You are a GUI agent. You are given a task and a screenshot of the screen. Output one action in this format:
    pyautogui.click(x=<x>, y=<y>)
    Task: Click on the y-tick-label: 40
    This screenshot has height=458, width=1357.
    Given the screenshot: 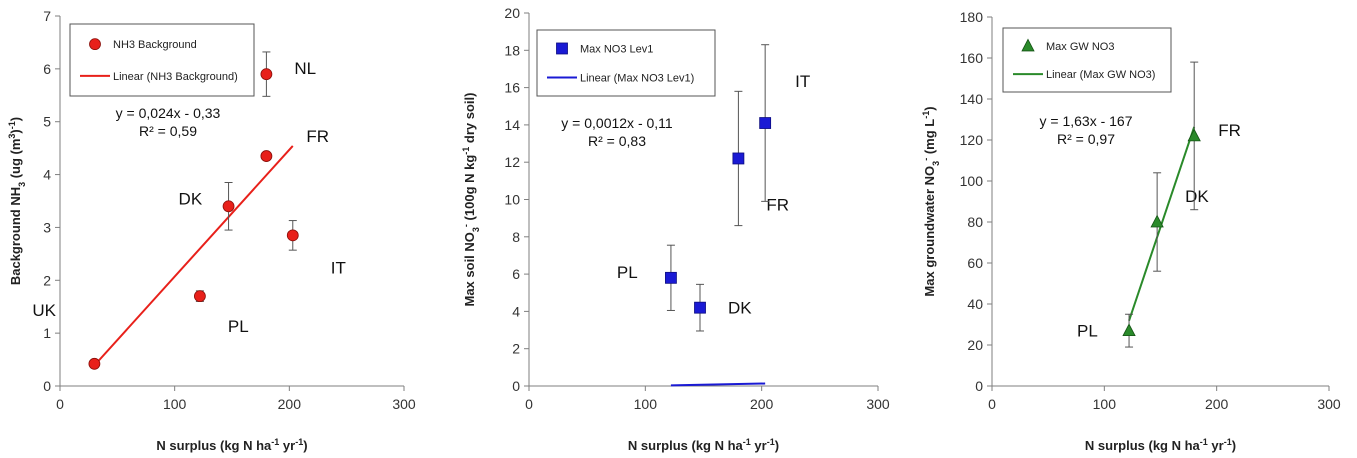 What is the action you would take?
    pyautogui.click(x=975, y=304)
    